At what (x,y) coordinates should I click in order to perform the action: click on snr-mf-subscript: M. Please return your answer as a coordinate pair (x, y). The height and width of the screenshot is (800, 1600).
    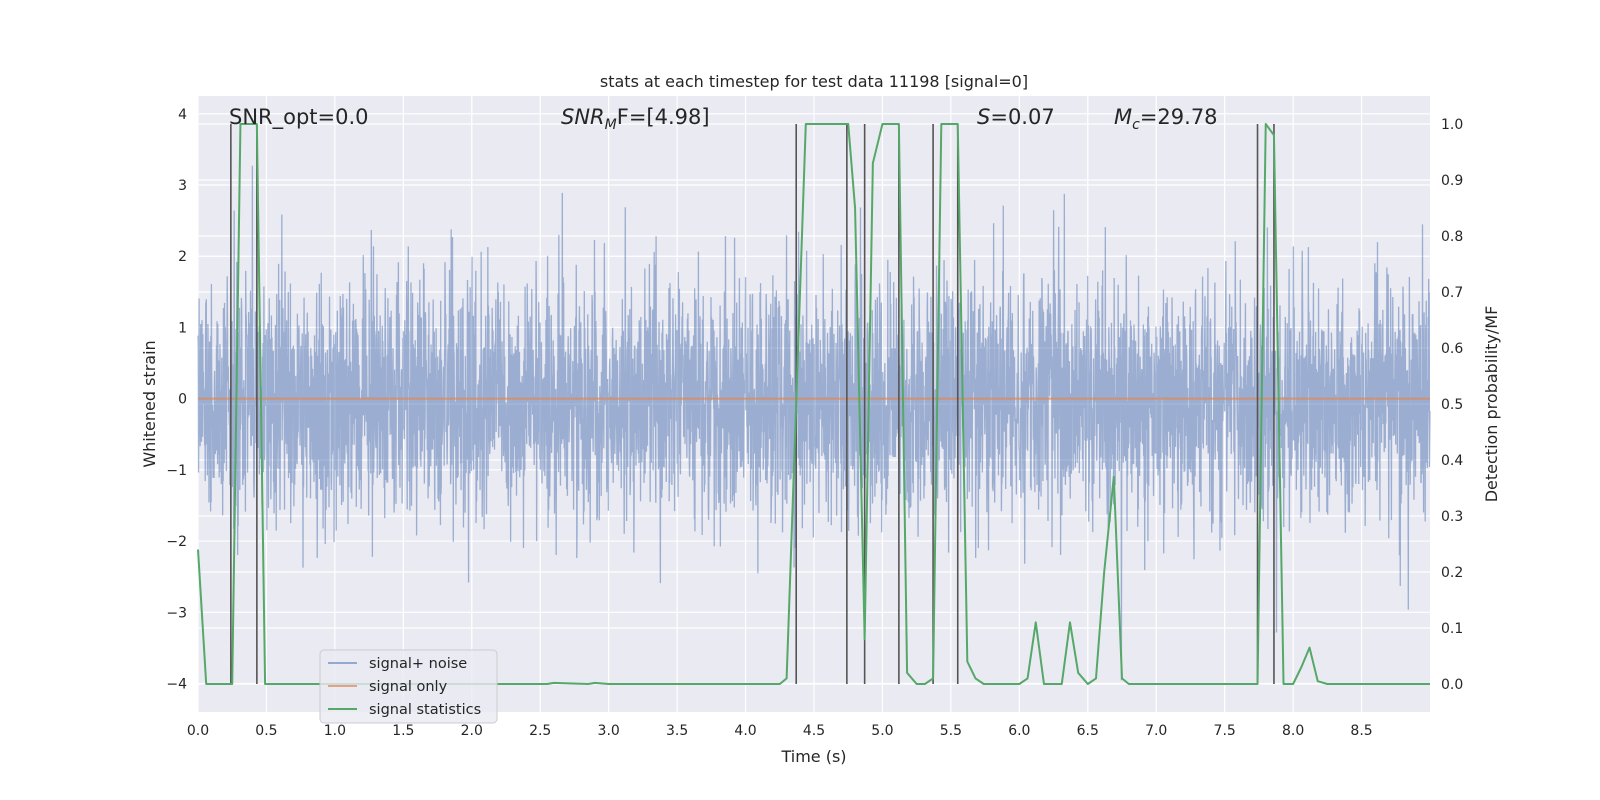
    Looking at the image, I should click on (611, 125).